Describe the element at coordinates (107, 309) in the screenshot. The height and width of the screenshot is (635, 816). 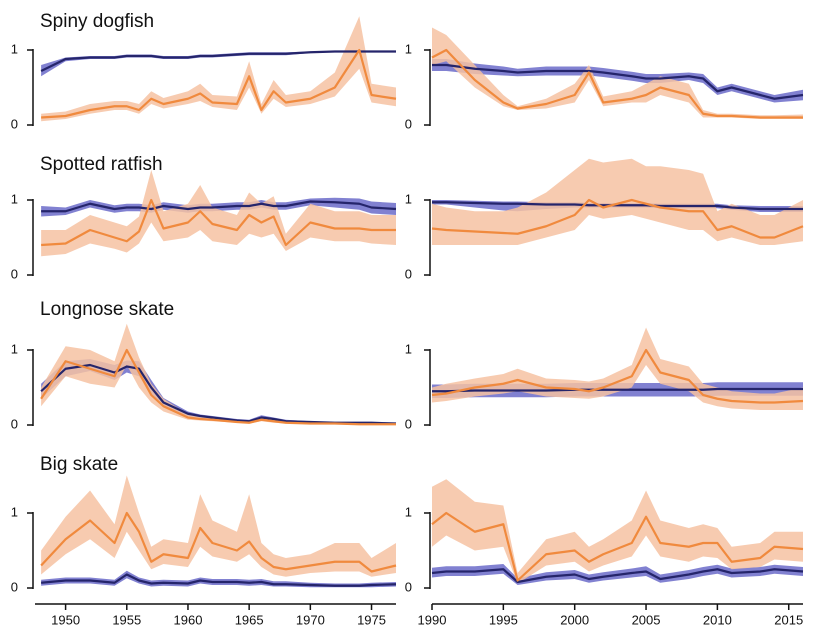
I see `panel-title: Longnose skate` at that location.